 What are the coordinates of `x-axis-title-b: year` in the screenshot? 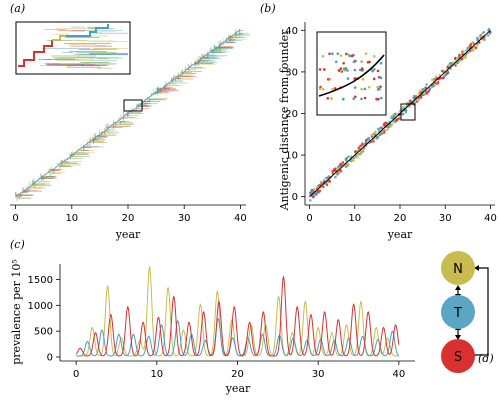 It's located at (400, 234).